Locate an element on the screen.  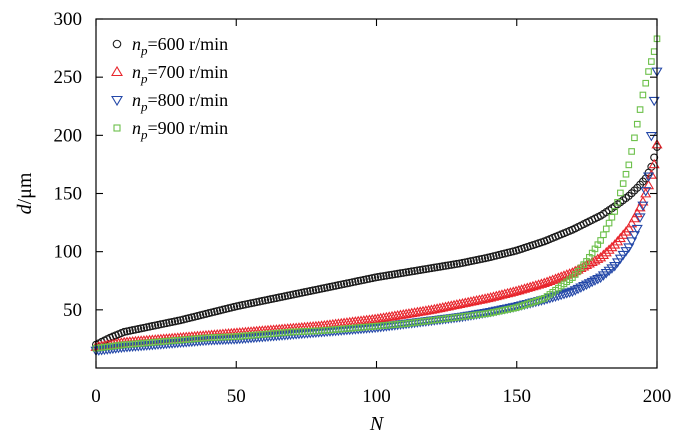
y-tick-label: 100 is located at coordinates (68, 252).